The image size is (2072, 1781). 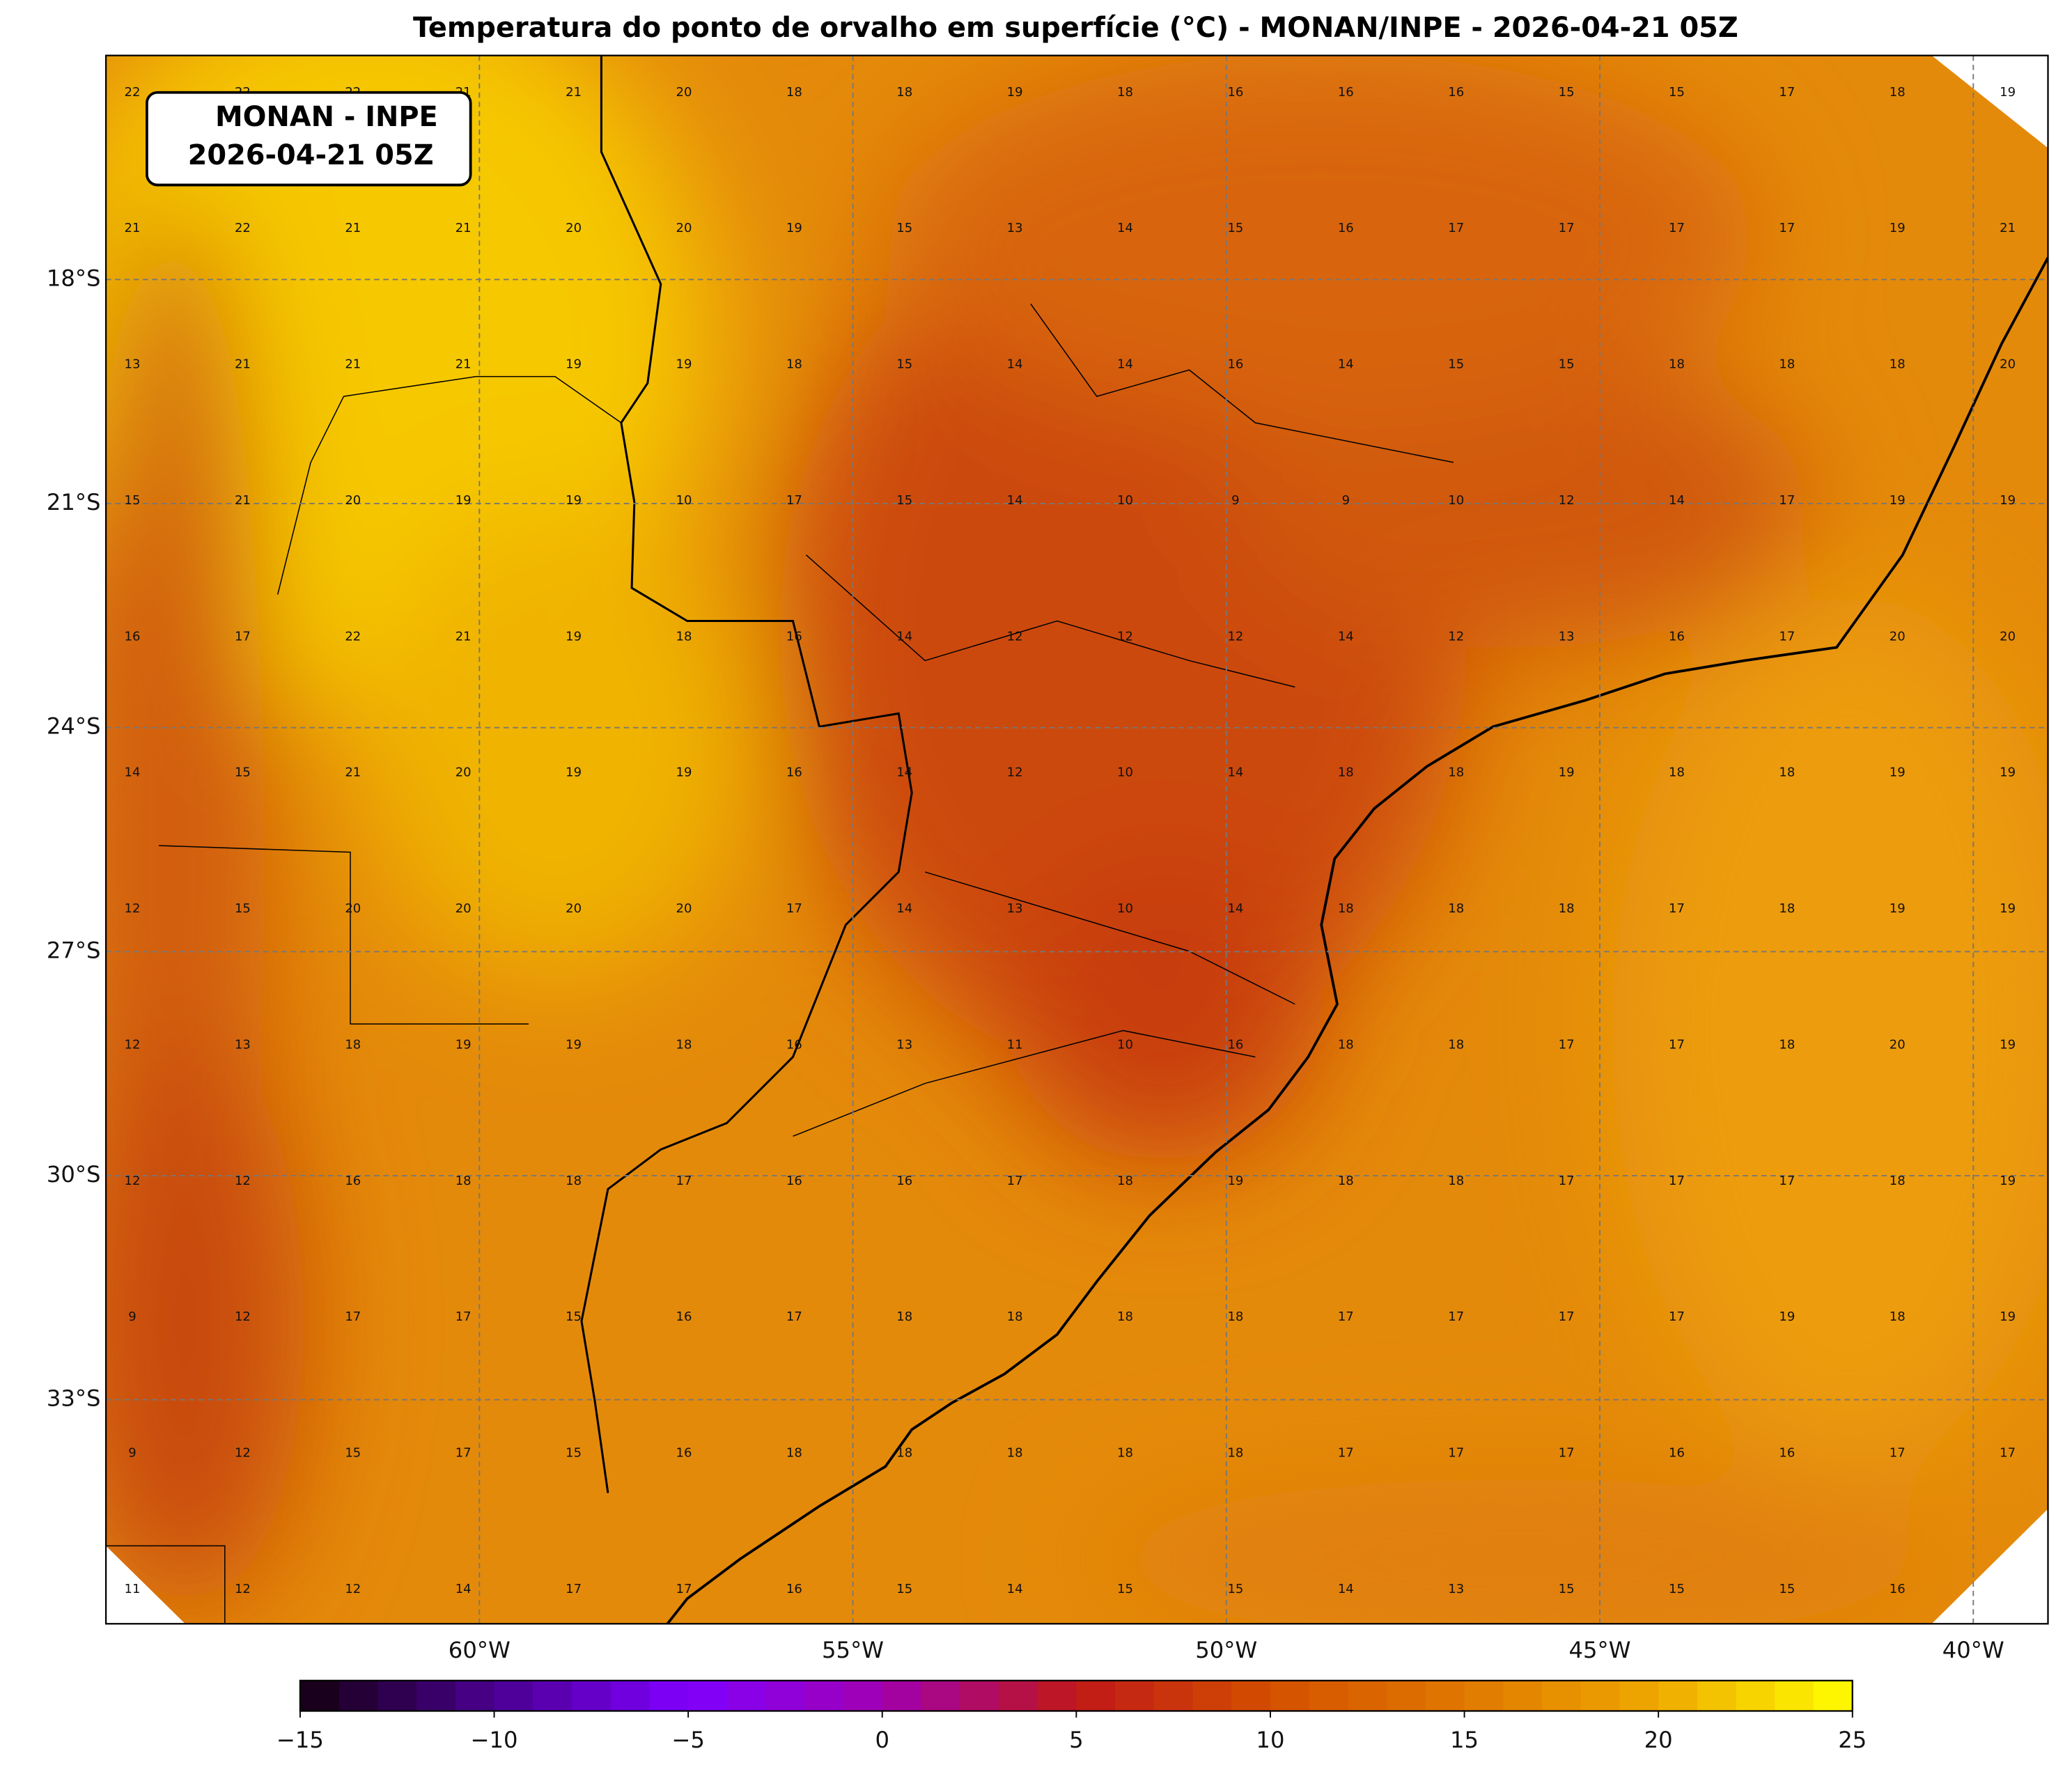 I want to click on x-tick-label: 50°W, so click(x=1226, y=1650).